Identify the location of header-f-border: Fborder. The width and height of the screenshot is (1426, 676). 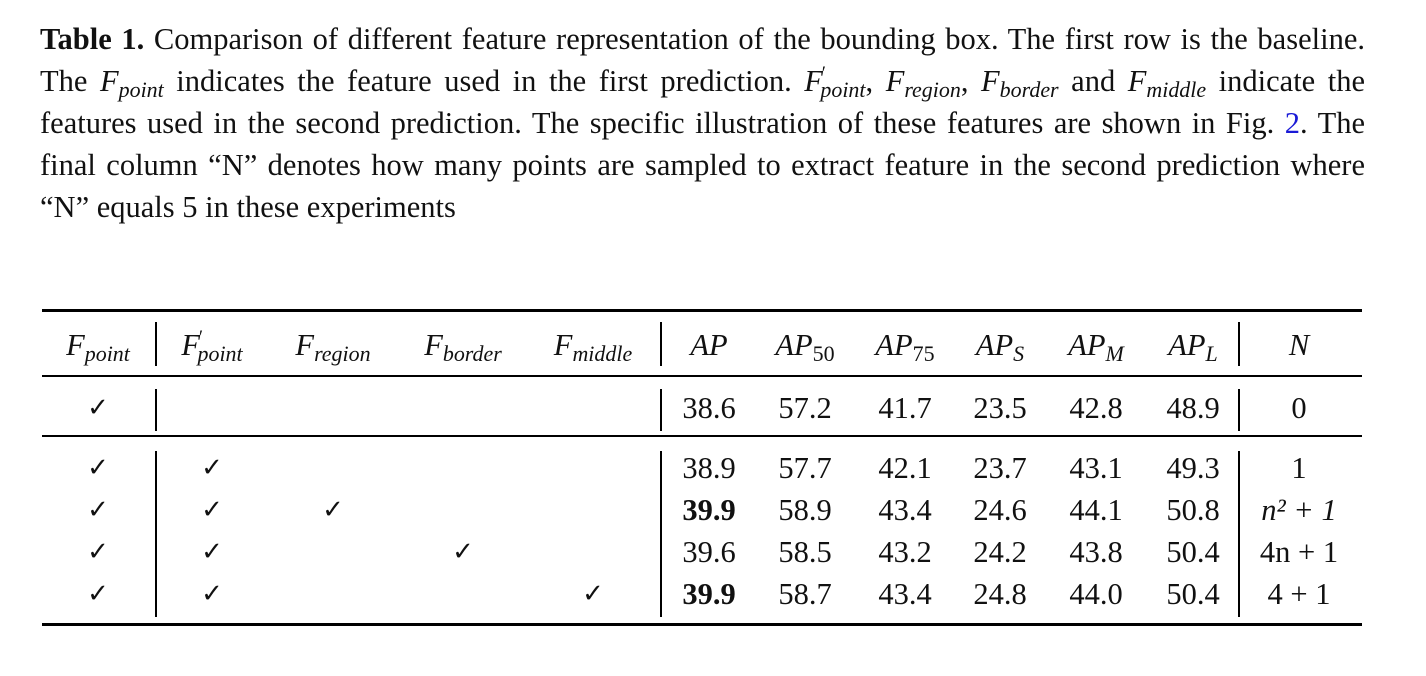
(463, 347).